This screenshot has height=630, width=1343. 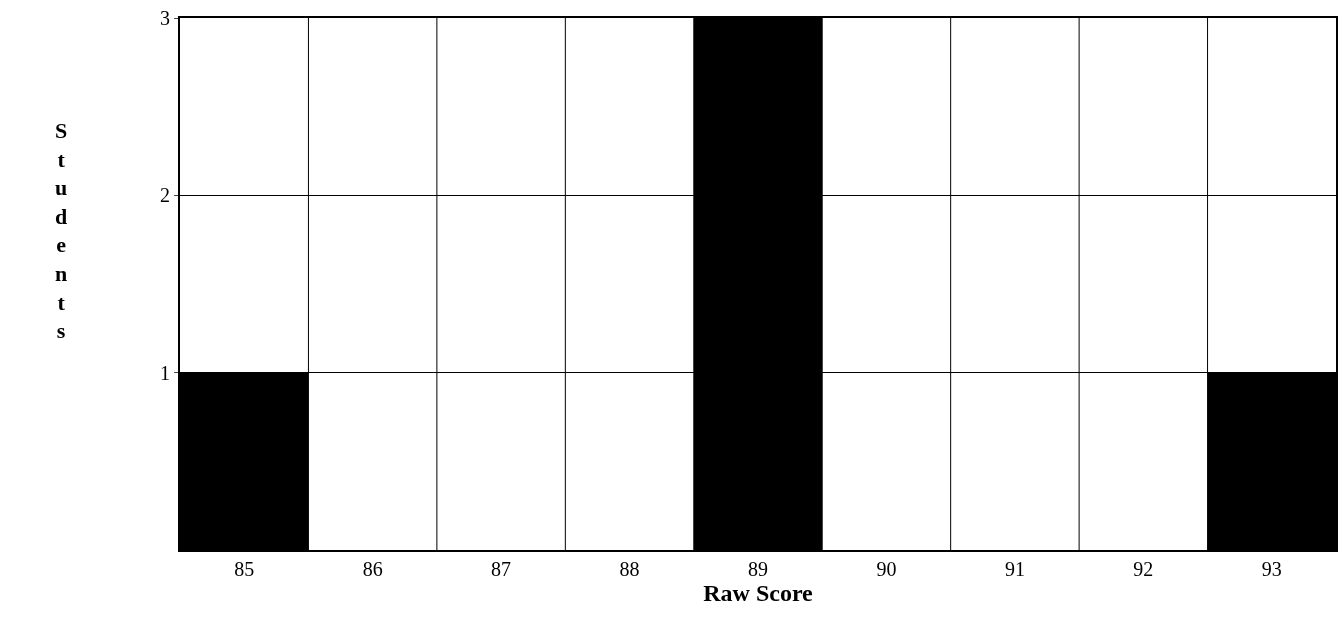 I want to click on x-tick-label: 90, so click(x=886, y=569).